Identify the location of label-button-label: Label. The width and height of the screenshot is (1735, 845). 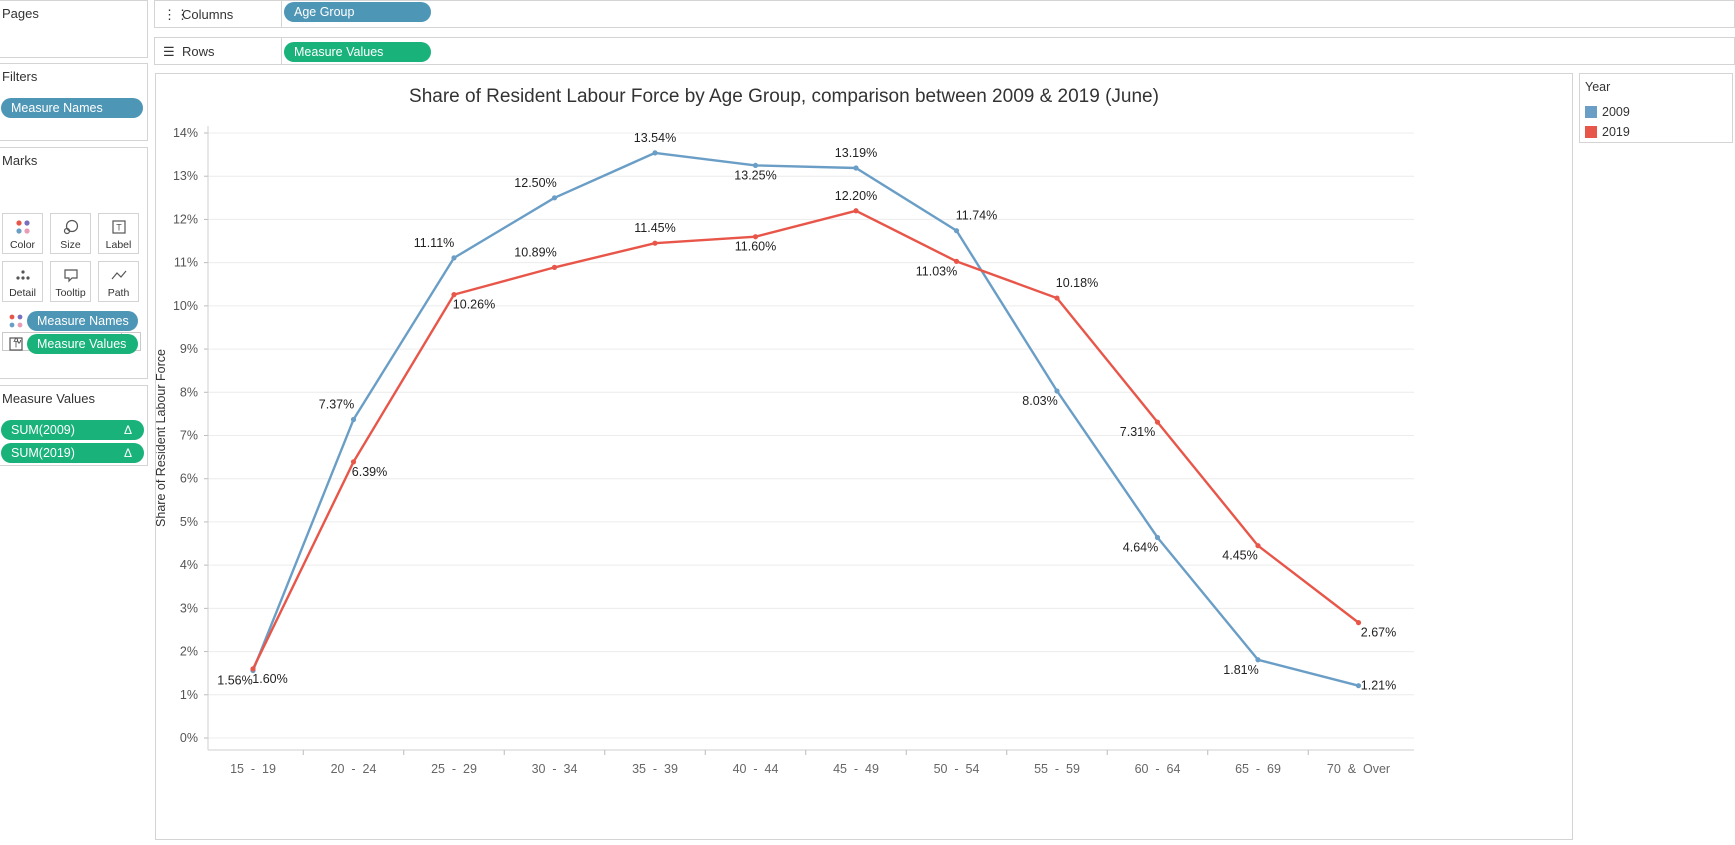
(118, 245).